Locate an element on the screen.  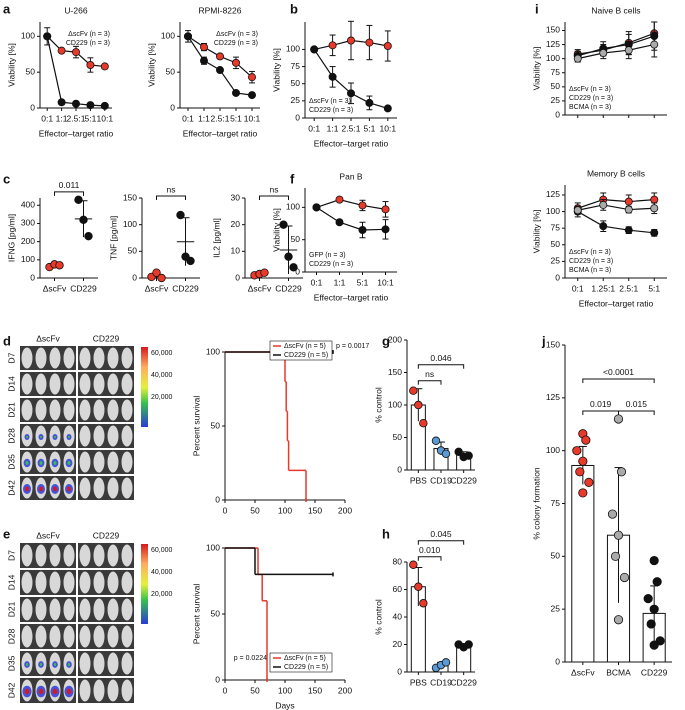
row-label: D35 is located at coordinates (11, 663).